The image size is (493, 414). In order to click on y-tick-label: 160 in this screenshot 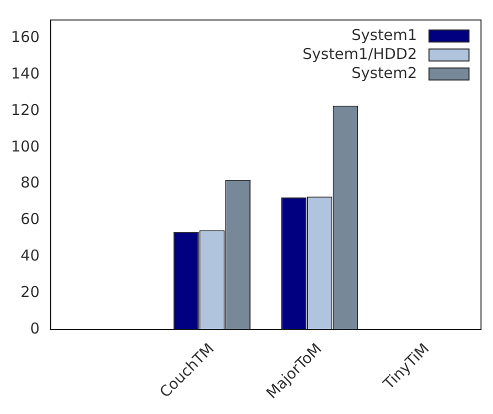, I will do `click(25, 37)`.